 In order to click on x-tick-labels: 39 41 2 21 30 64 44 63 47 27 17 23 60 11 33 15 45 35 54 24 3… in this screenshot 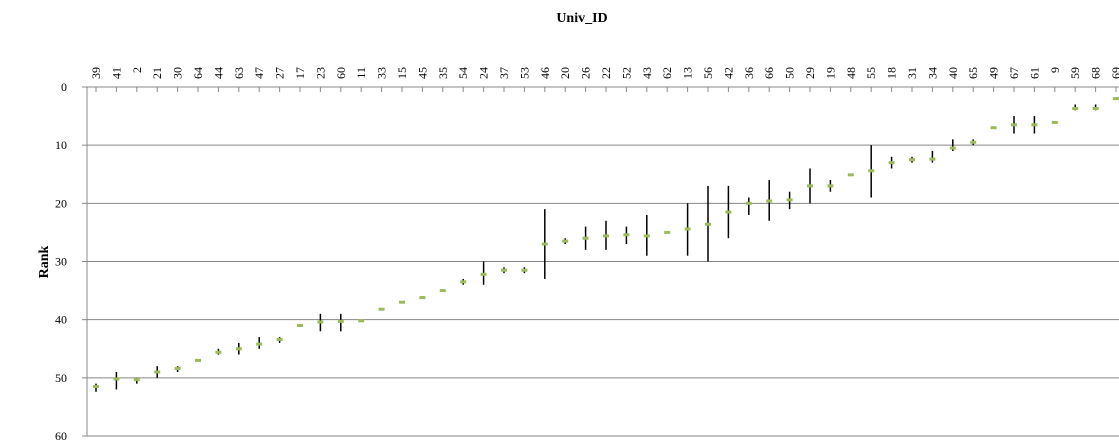, I will do `click(604, 73)`.